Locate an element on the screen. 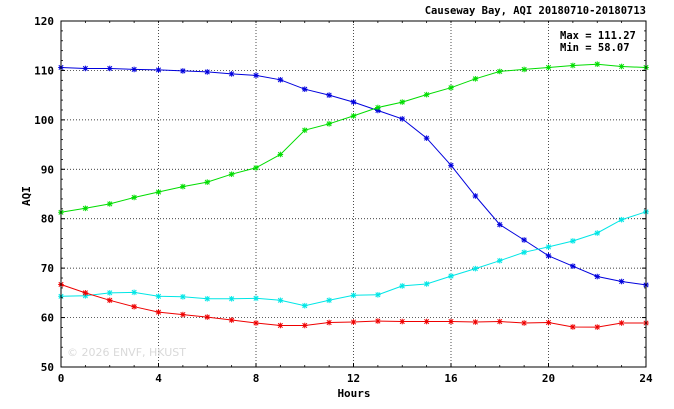 This screenshot has width=674, height=409. y-axis-title: AQI is located at coordinates (26, 196).